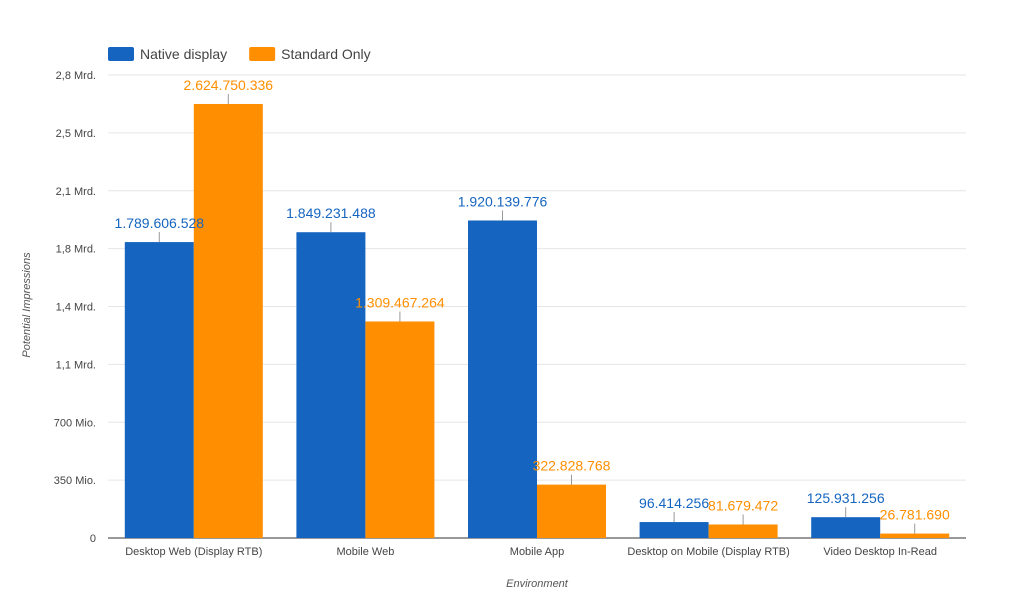  Describe the element at coordinates (674, 503) in the screenshot. I see `data-label: 96.414.256` at that location.